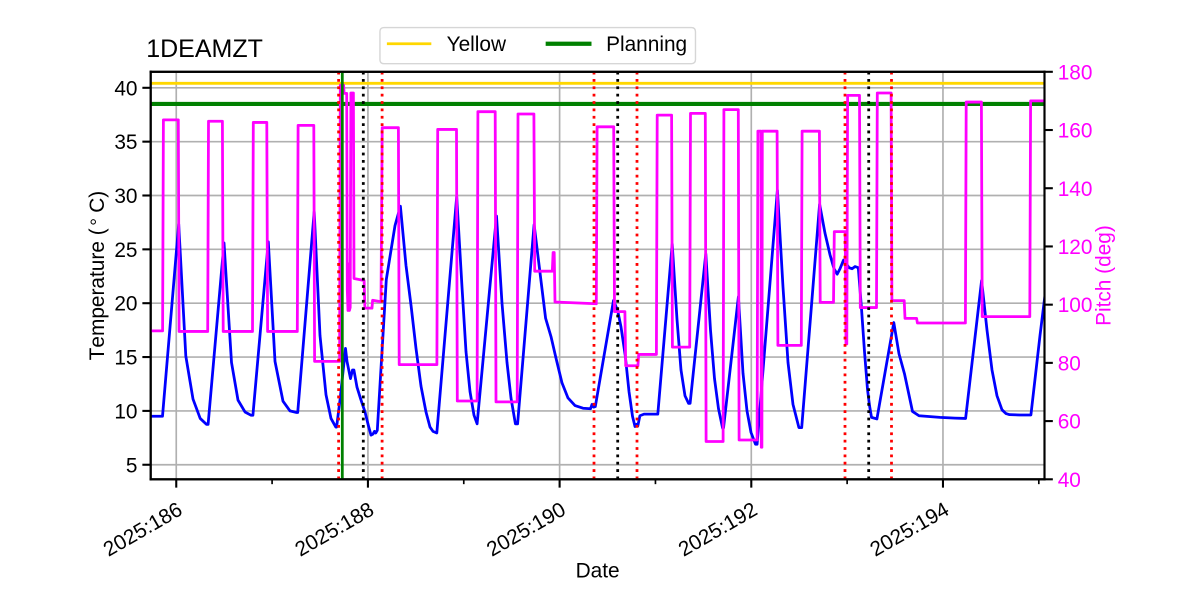 The width and height of the screenshot is (1200, 600). I want to click on svg-text: Pitch (deg), so click(1103, 275).